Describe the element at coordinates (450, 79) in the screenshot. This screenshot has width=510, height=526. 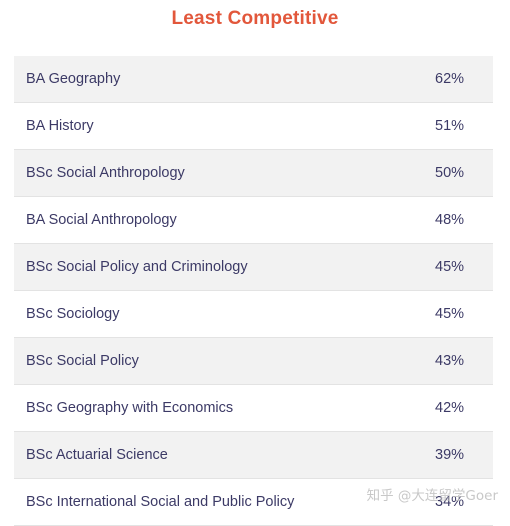
I see `offer-rate: 62%` at that location.